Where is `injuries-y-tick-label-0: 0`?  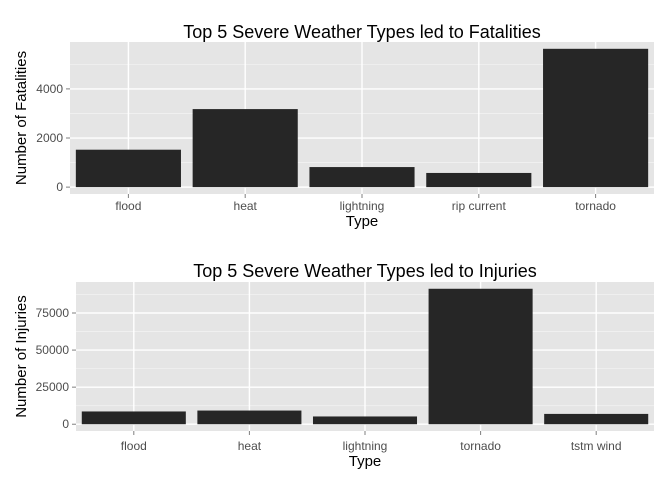
injuries-y-tick-label-0: 0 is located at coordinates (65, 424).